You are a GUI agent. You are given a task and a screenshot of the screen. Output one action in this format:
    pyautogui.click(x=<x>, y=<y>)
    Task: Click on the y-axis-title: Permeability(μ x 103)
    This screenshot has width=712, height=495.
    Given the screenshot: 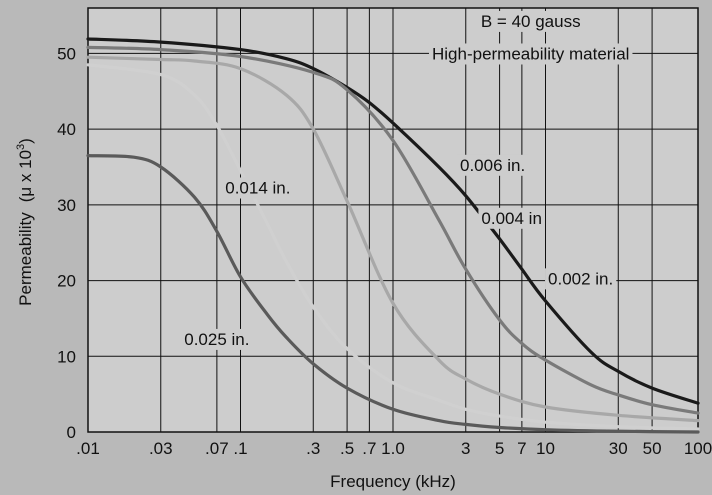 What is the action you would take?
    pyautogui.click(x=25, y=222)
    